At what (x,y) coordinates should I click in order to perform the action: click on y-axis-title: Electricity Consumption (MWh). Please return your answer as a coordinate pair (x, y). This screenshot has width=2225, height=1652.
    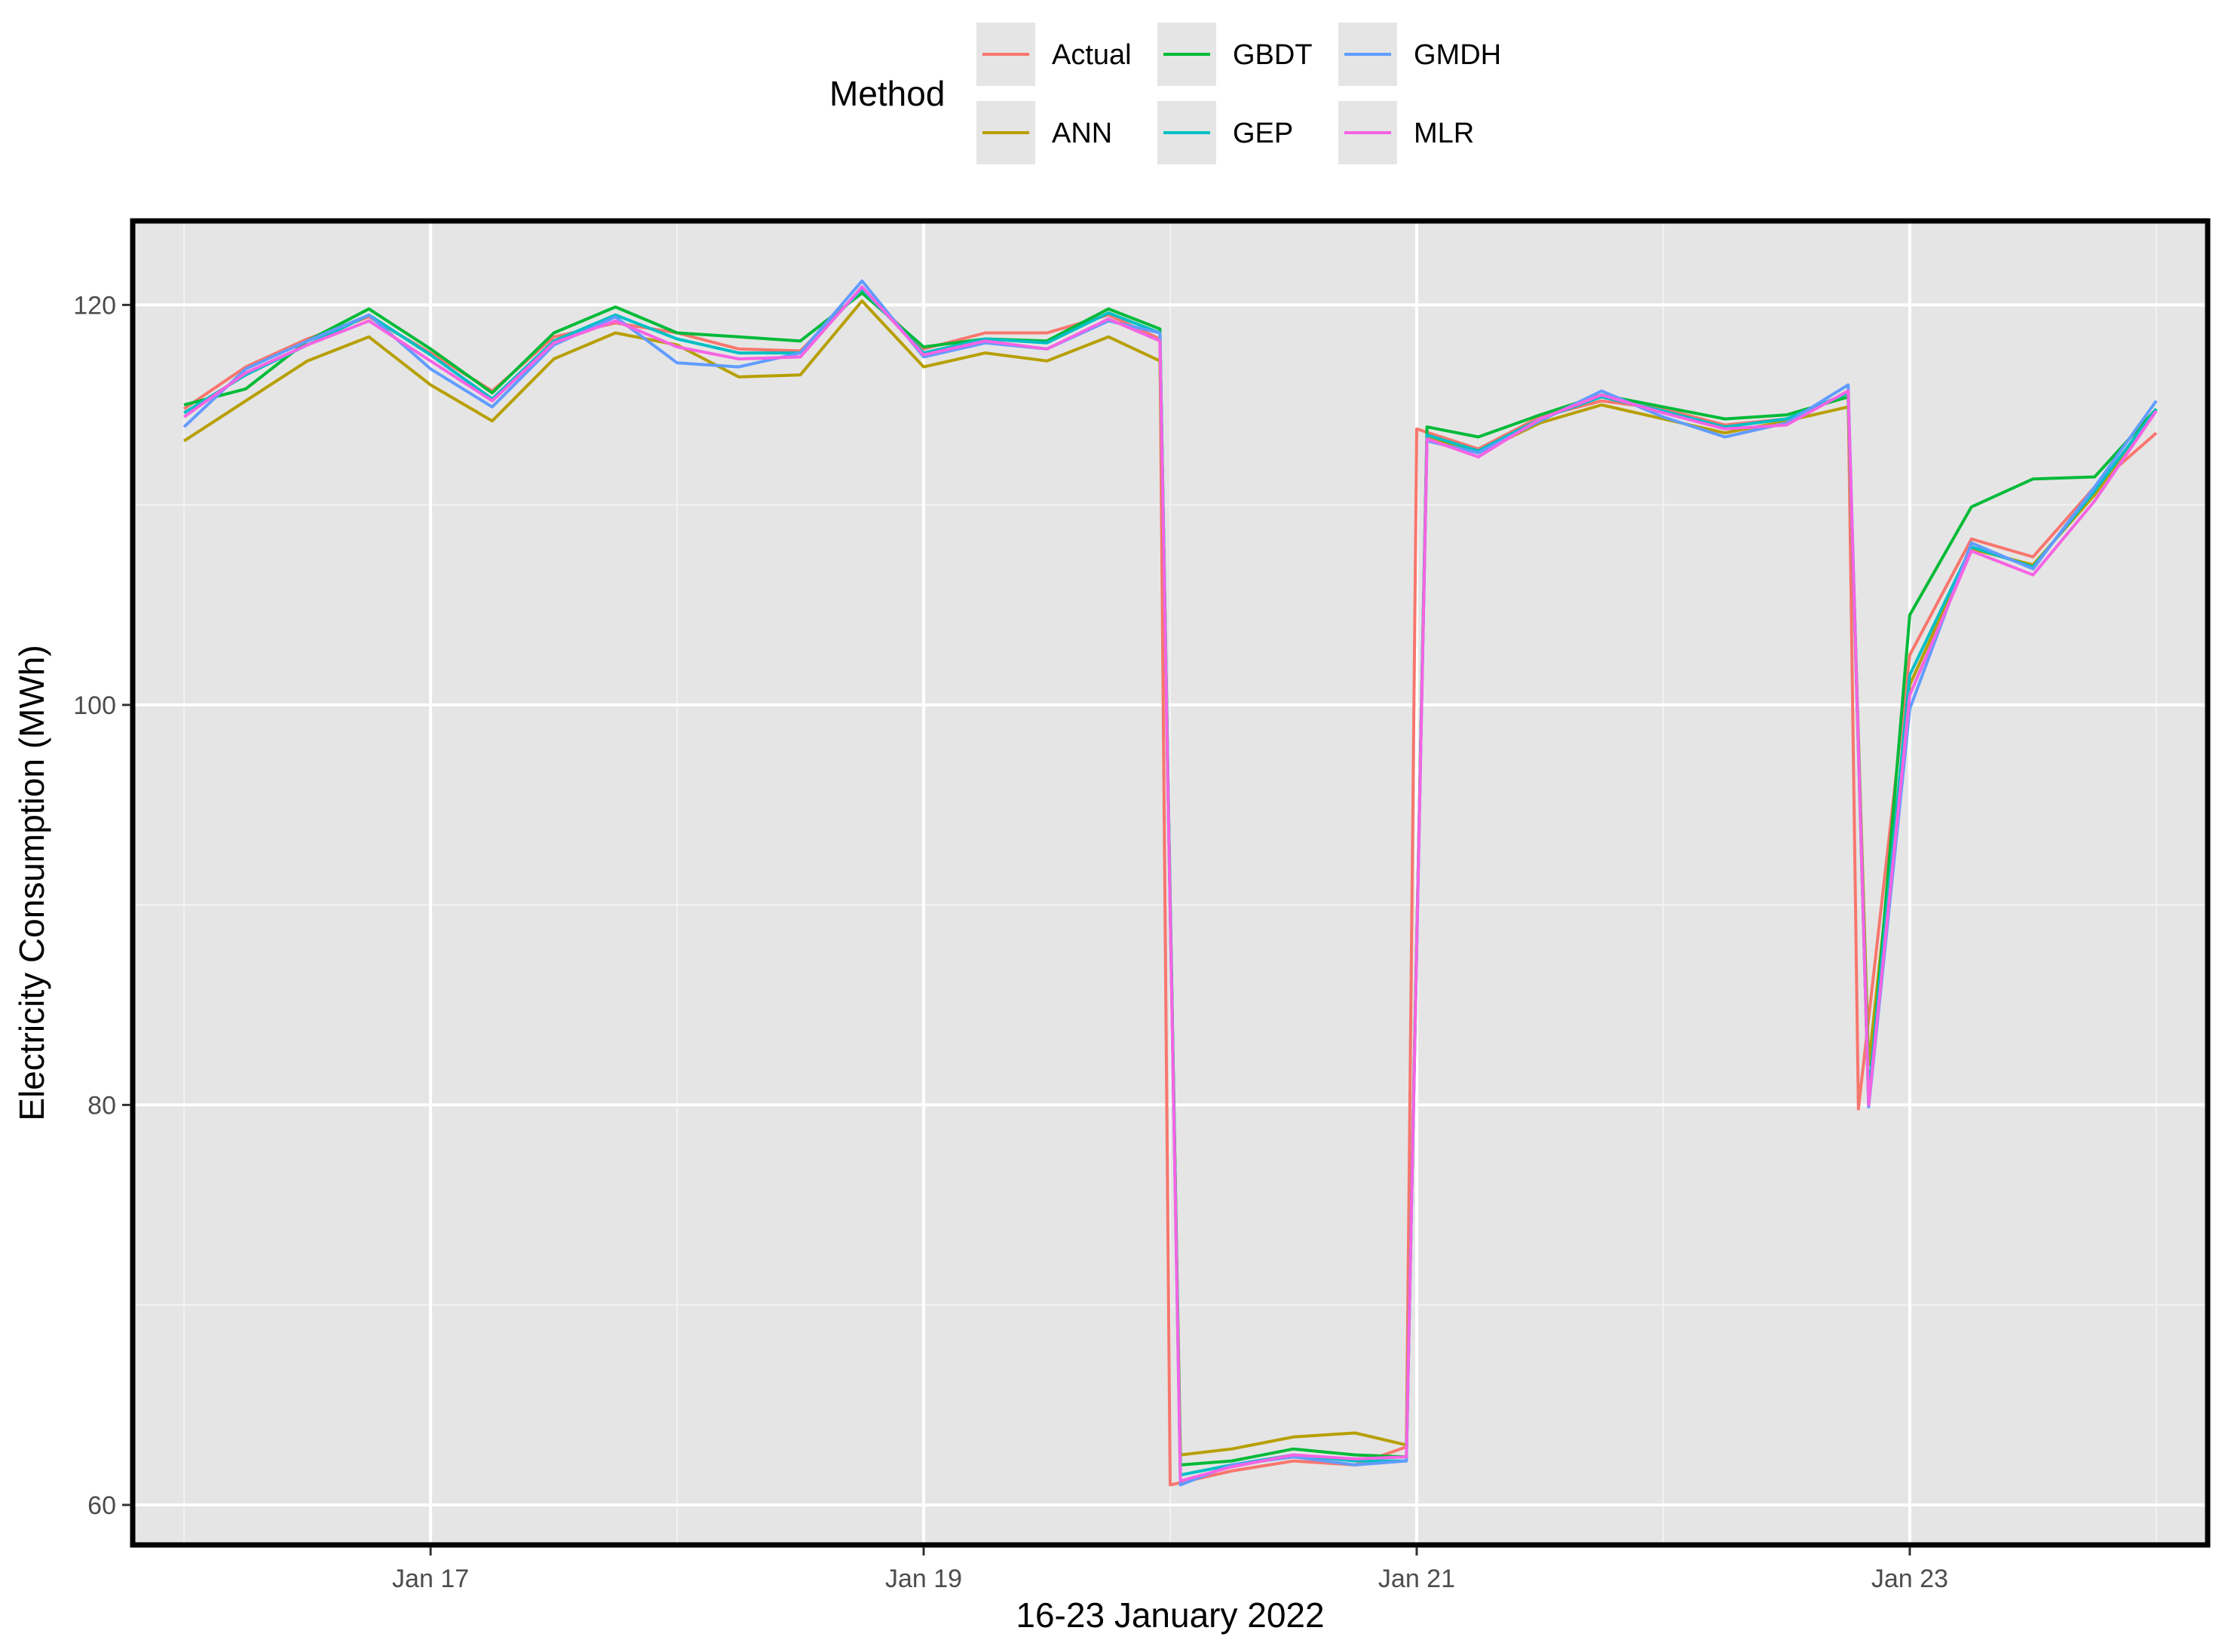
    Looking at the image, I should click on (31, 882).